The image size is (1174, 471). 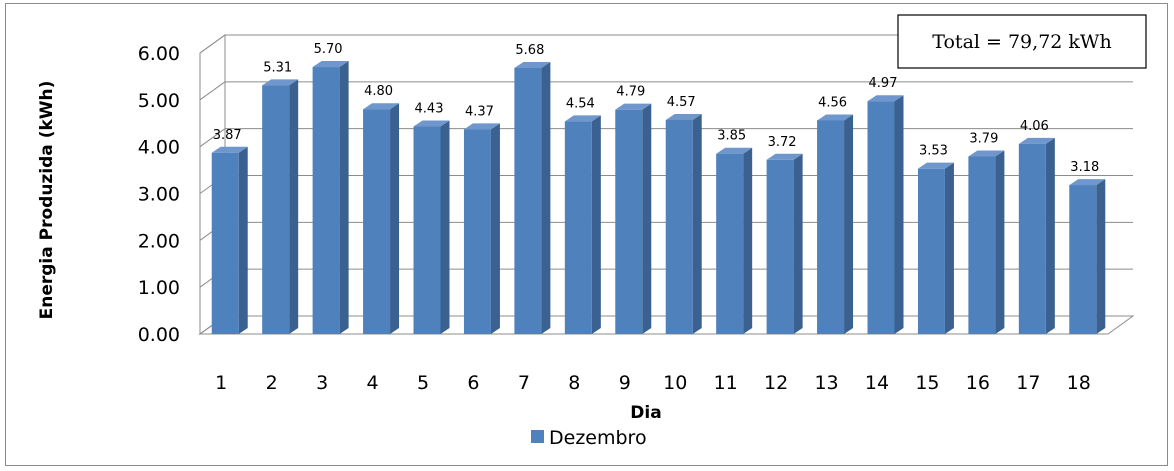 What do you see at coordinates (653, 383) in the screenshot?
I see `x-tick-labels: 1 2 3 4 5 6 7 8 9 10 11 12 13 14 15 16 17 18` at bounding box center [653, 383].